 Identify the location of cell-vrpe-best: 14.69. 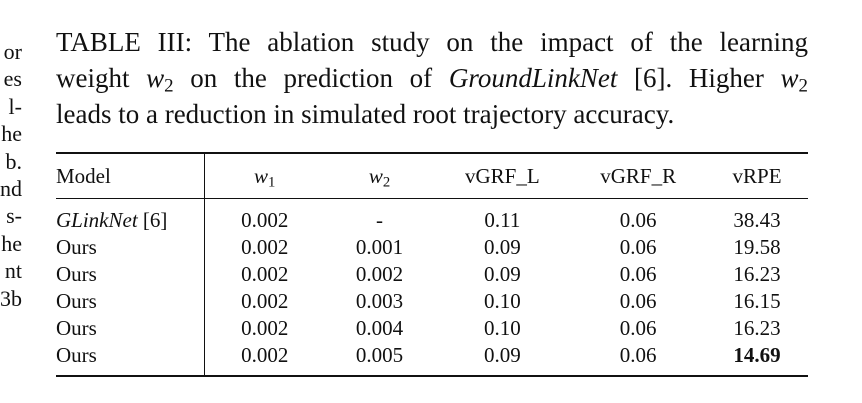
(757, 355).